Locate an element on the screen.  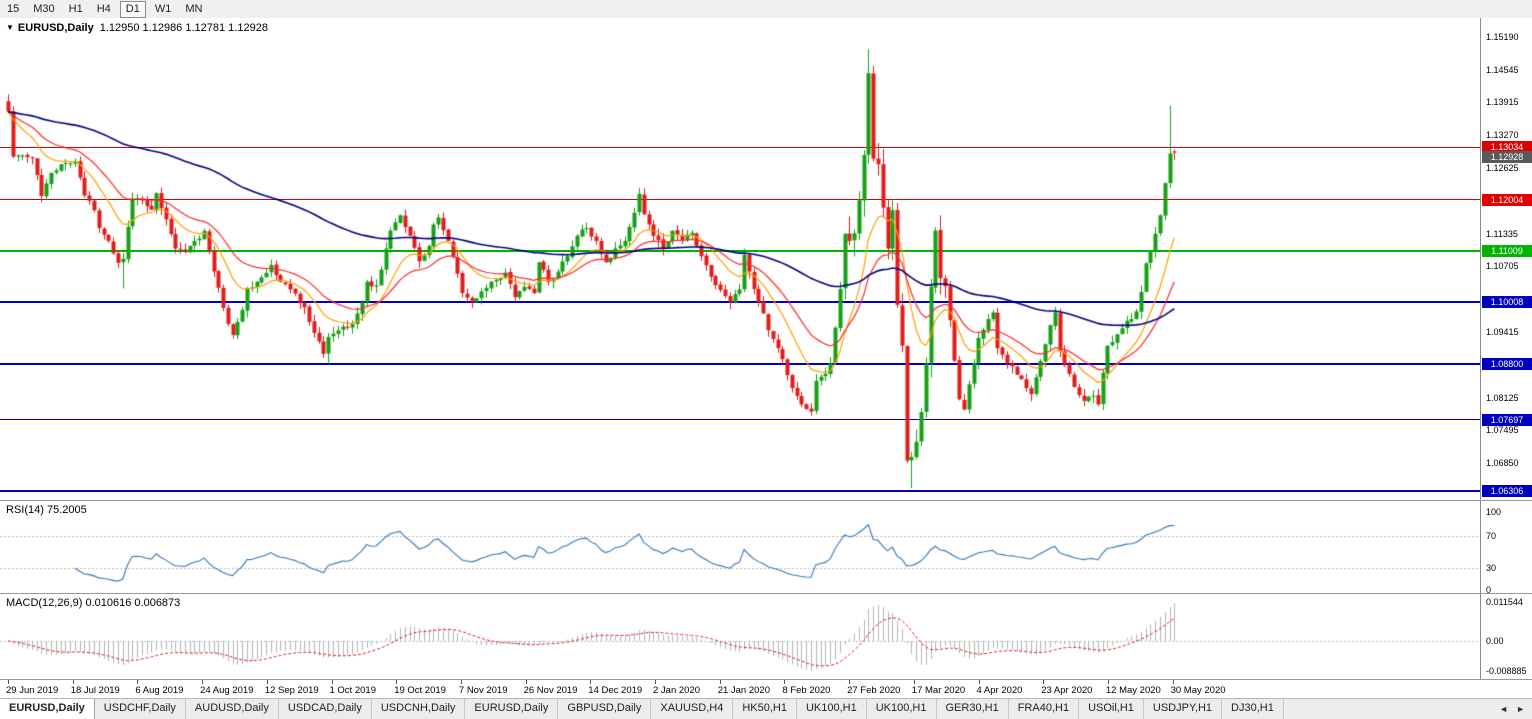
macd-canvas is located at coordinates (740, 636).